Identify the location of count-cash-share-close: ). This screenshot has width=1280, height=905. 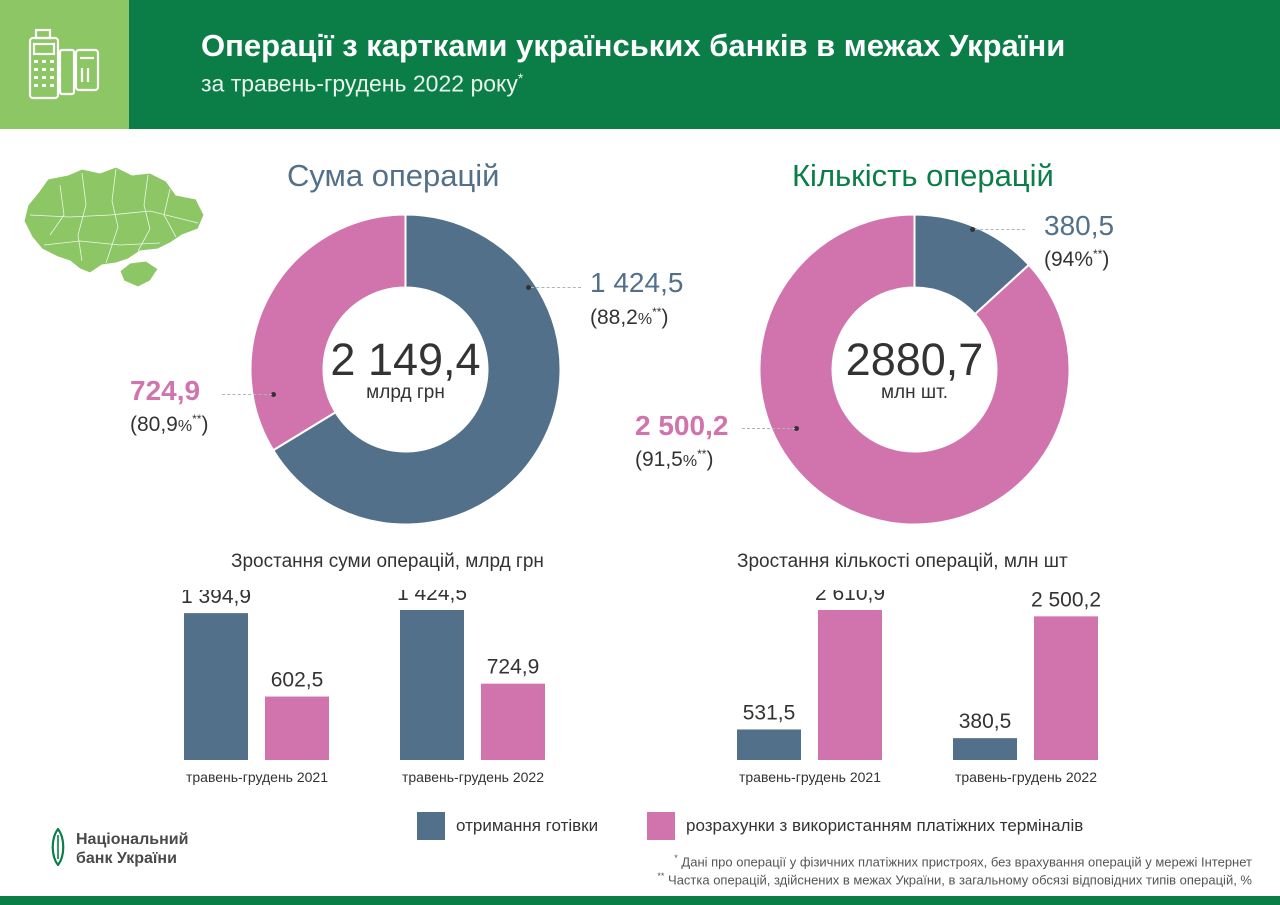
(1106, 259).